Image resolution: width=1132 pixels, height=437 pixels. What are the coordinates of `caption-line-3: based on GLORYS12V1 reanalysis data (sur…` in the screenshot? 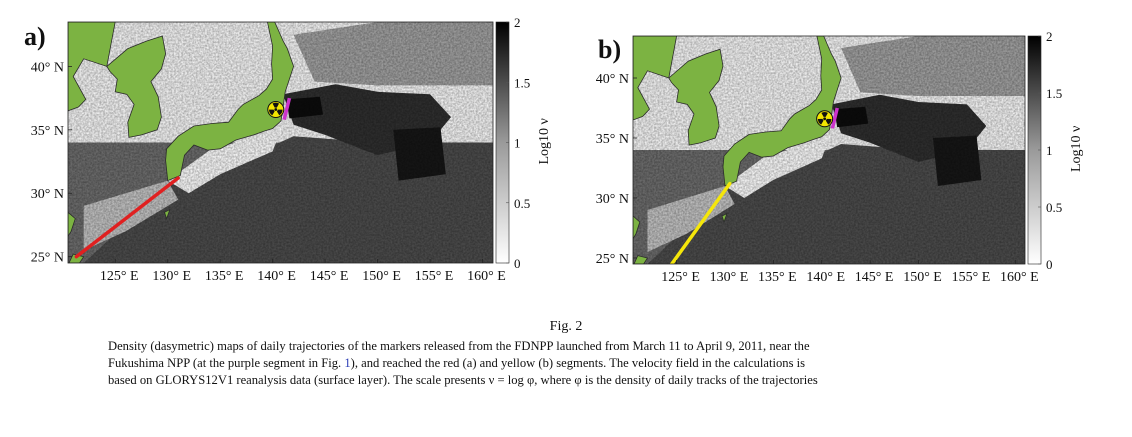 It's located at (463, 380).